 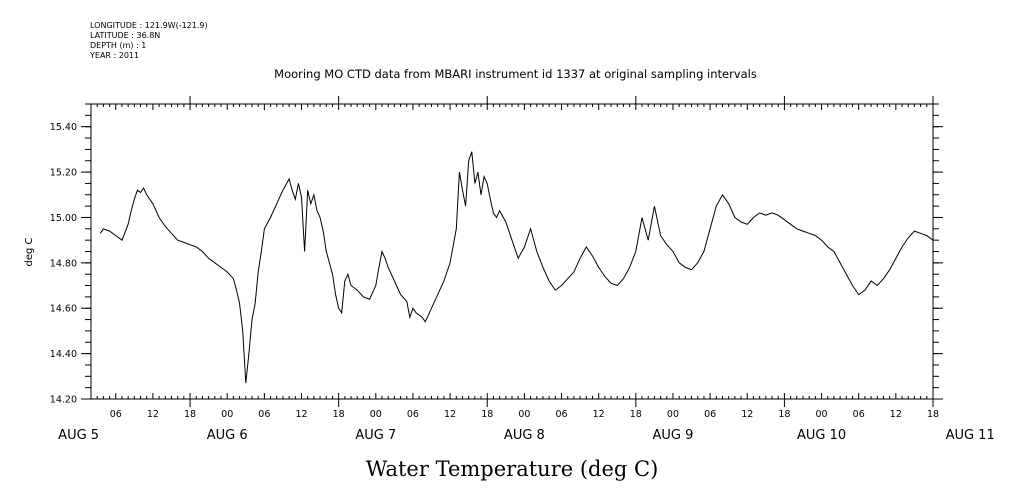 I want to click on x-day-label: AUG 10, so click(x=821, y=435).